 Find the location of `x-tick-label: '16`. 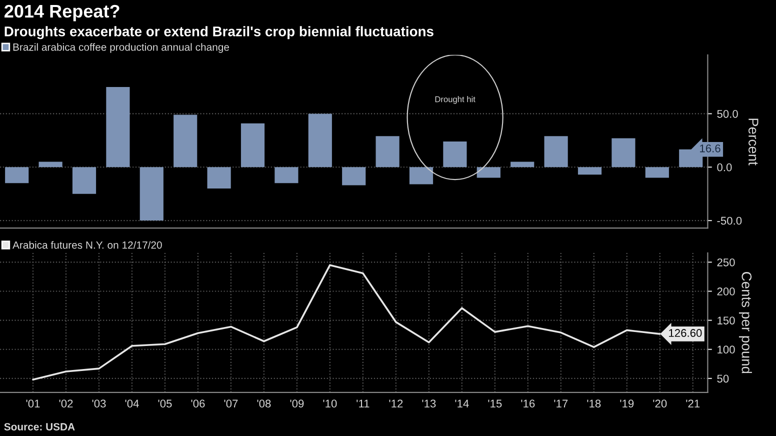

x-tick-label: '16 is located at coordinates (528, 404).